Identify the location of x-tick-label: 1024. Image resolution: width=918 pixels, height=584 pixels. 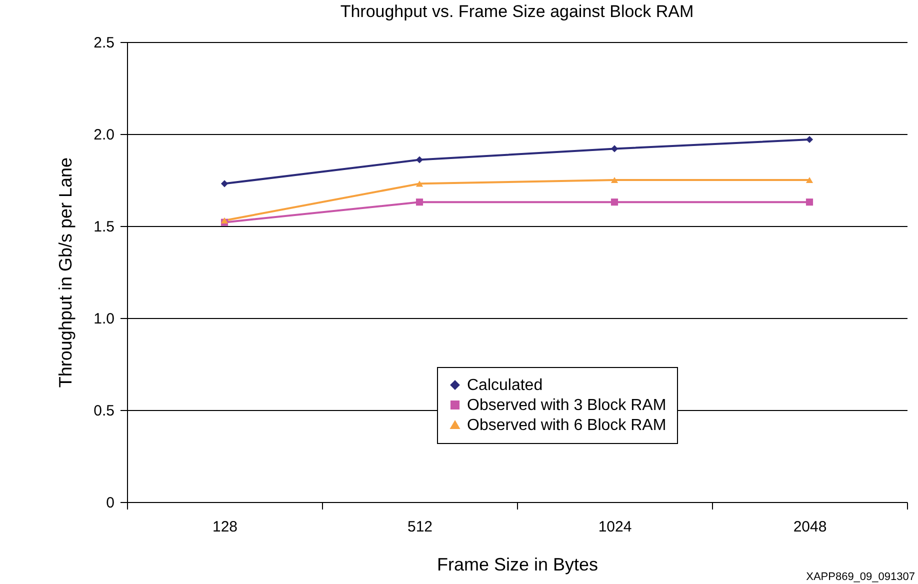
(615, 527).